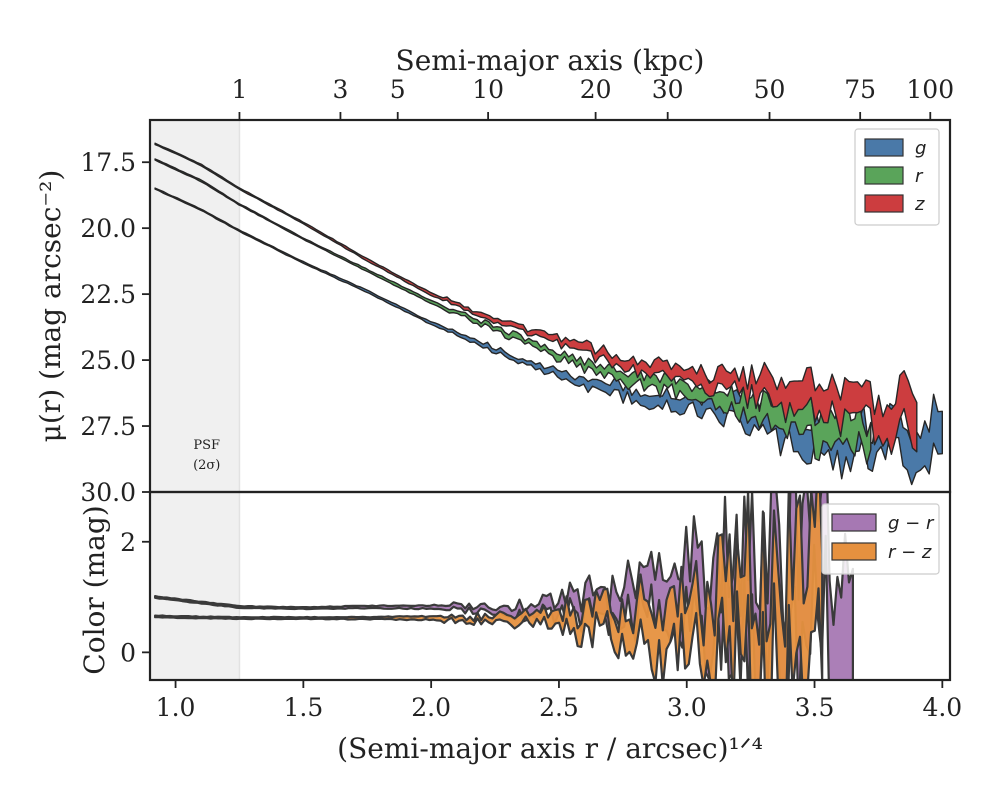  What do you see at coordinates (128, 652) in the screenshot?
I see `color-ytick-label: 0` at bounding box center [128, 652].